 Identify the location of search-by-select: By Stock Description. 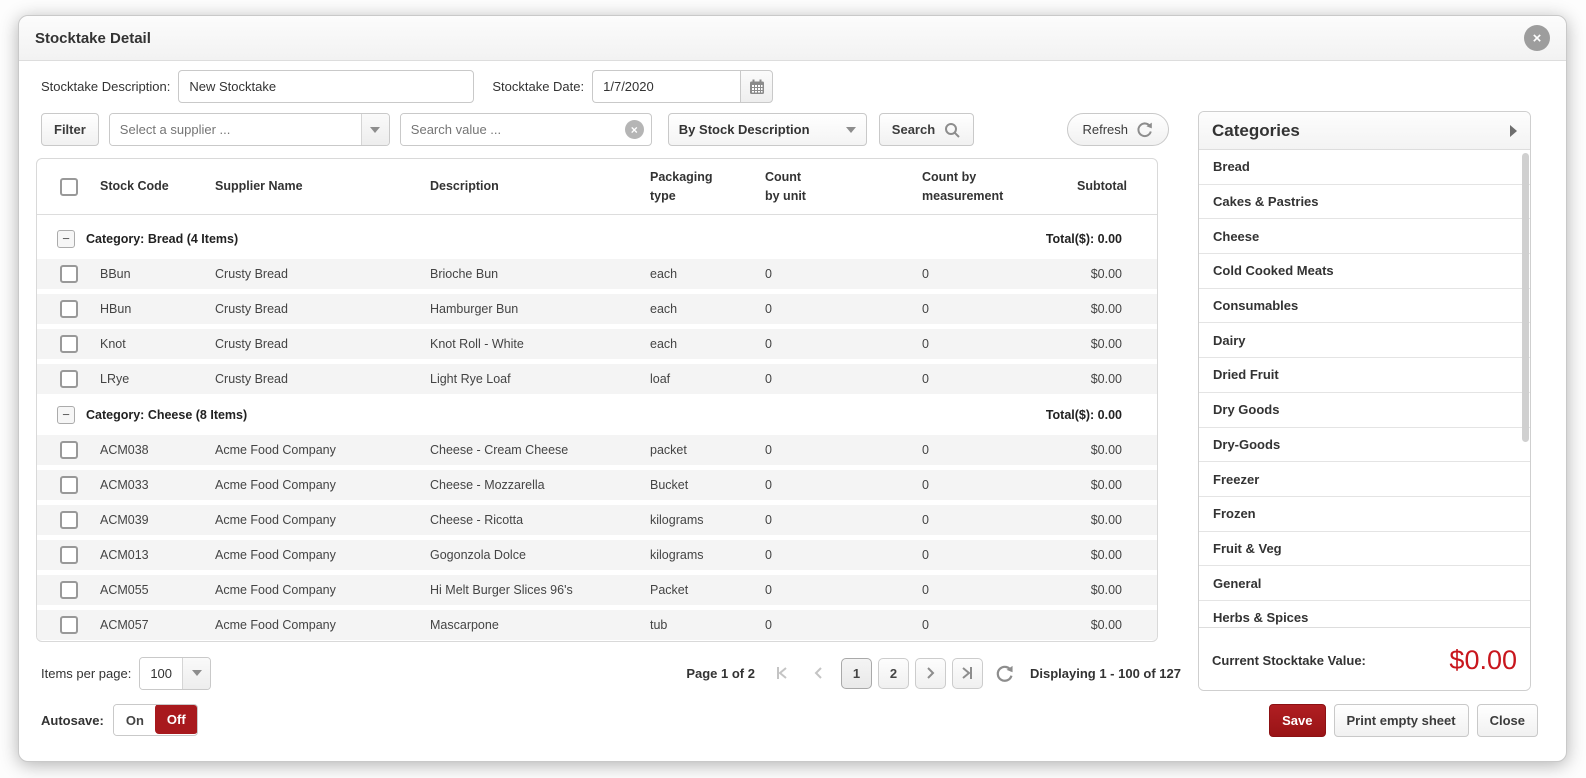
(767, 129).